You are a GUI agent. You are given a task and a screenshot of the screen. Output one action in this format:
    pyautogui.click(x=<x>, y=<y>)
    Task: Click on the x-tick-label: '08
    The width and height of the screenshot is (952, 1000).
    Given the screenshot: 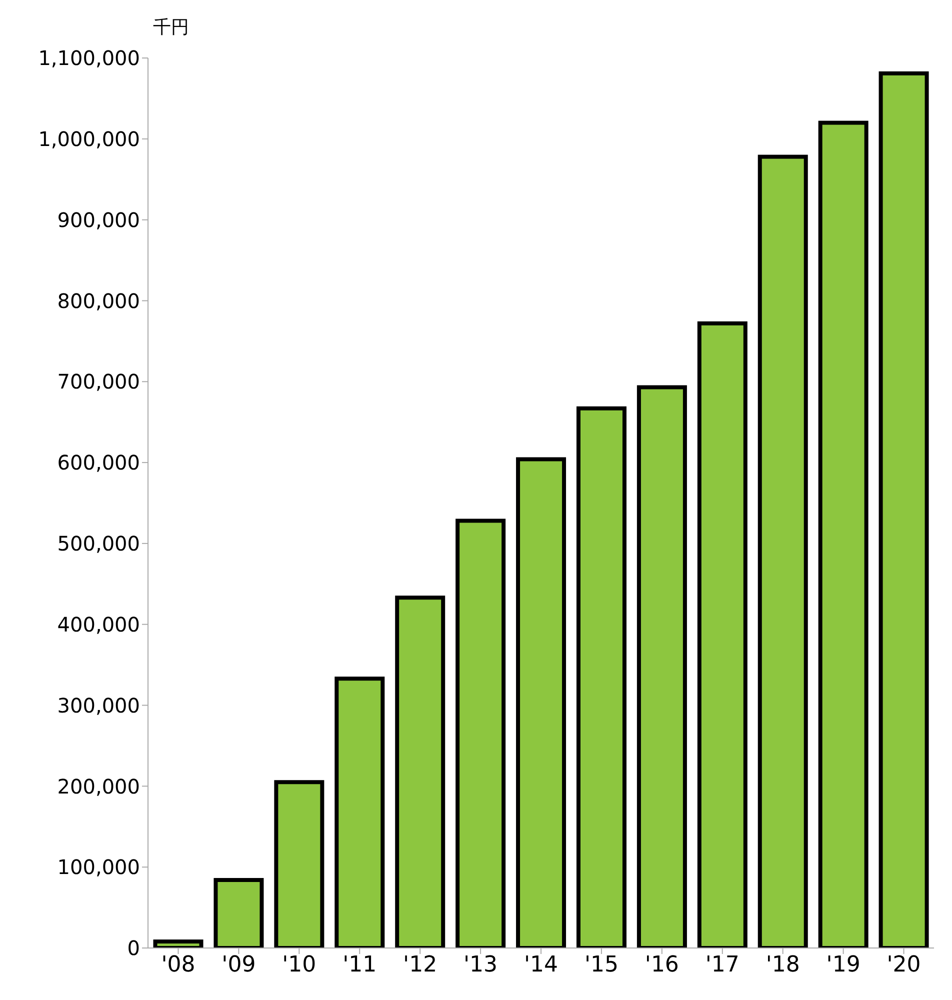 What is the action you would take?
    pyautogui.click(x=178, y=965)
    